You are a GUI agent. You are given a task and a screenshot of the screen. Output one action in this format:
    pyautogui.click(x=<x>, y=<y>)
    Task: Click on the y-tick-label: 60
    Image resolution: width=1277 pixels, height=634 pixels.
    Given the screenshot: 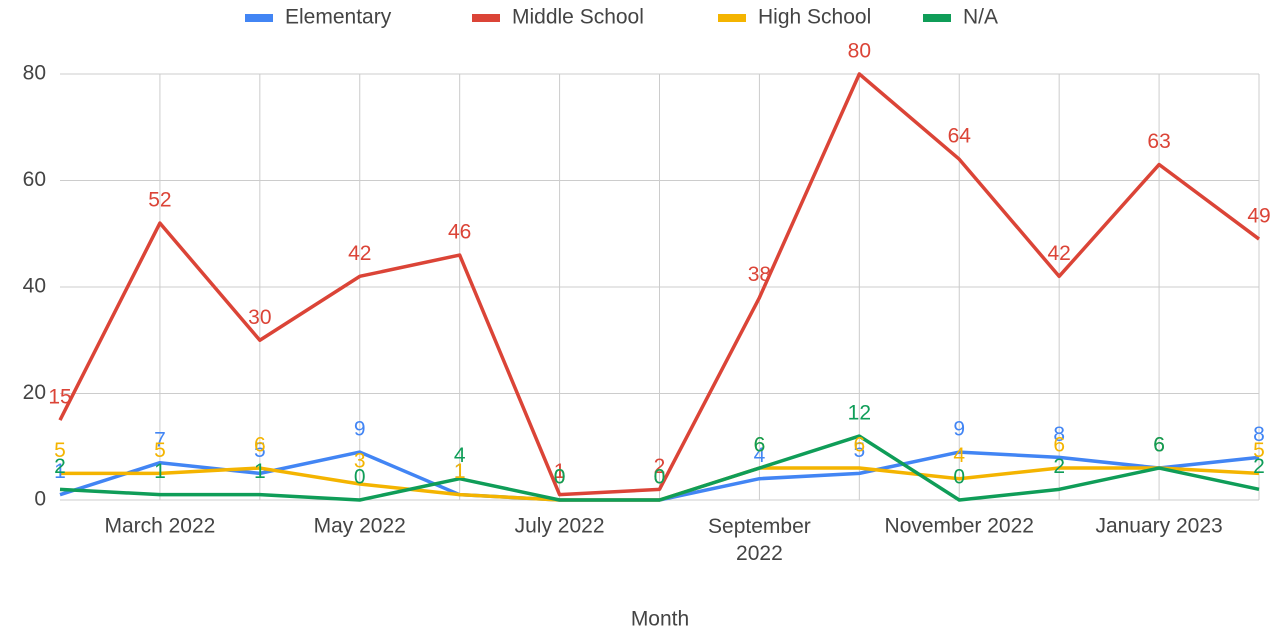 What is the action you would take?
    pyautogui.click(x=34, y=179)
    